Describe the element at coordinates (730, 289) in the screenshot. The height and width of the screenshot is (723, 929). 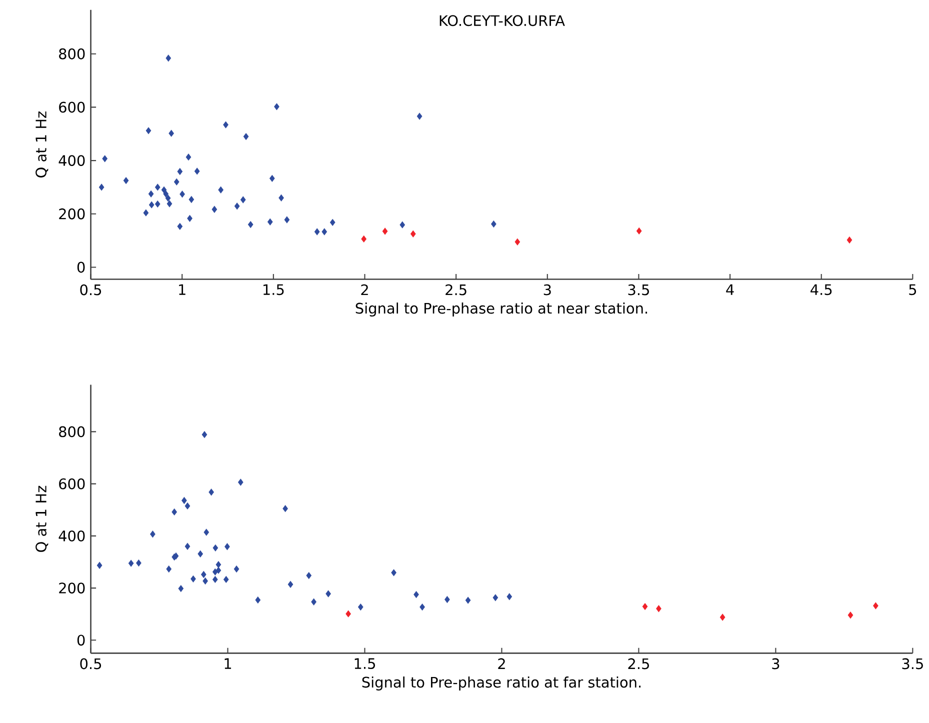
I see `x-tick-label: 4` at that location.